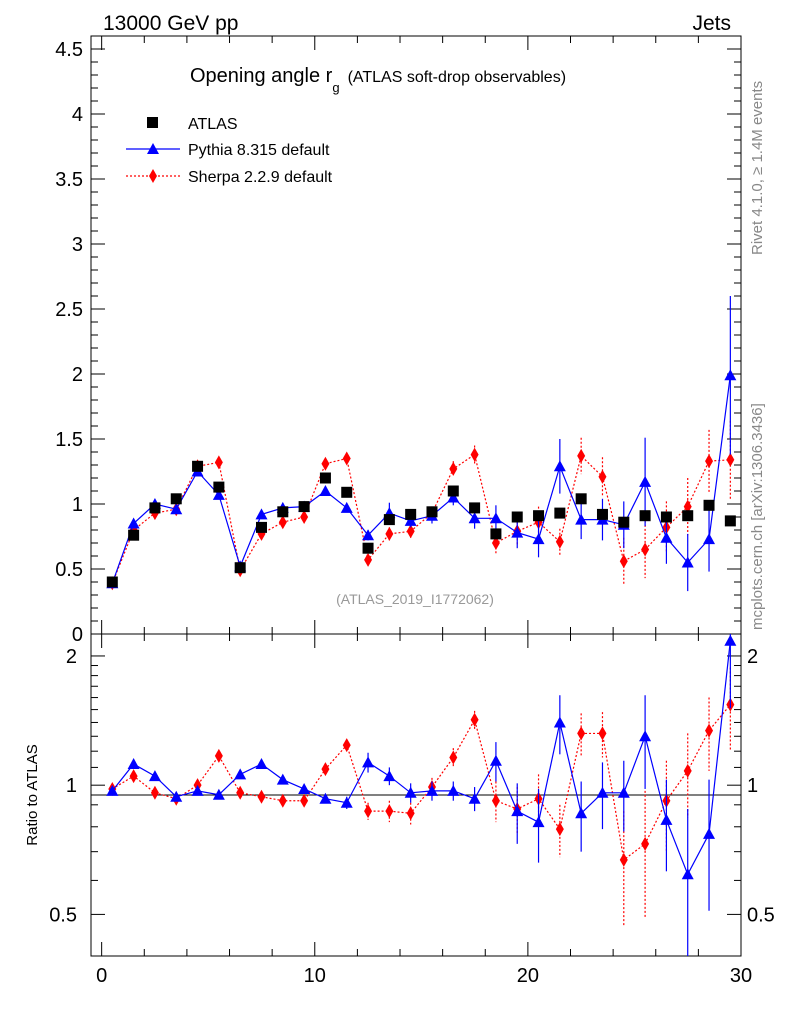  What do you see at coordinates (69, 310) in the screenshot?
I see `y-tick-label-main: 2.5` at bounding box center [69, 310].